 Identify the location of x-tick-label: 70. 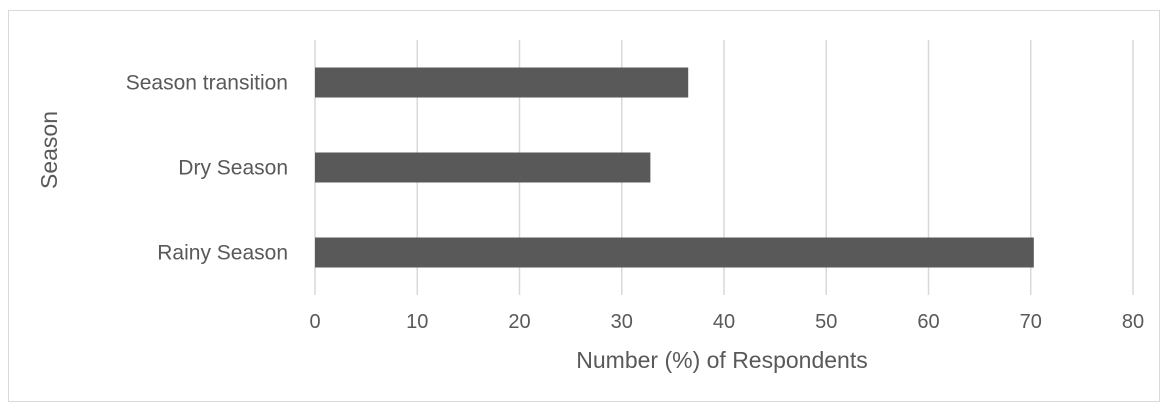
(1031, 322).